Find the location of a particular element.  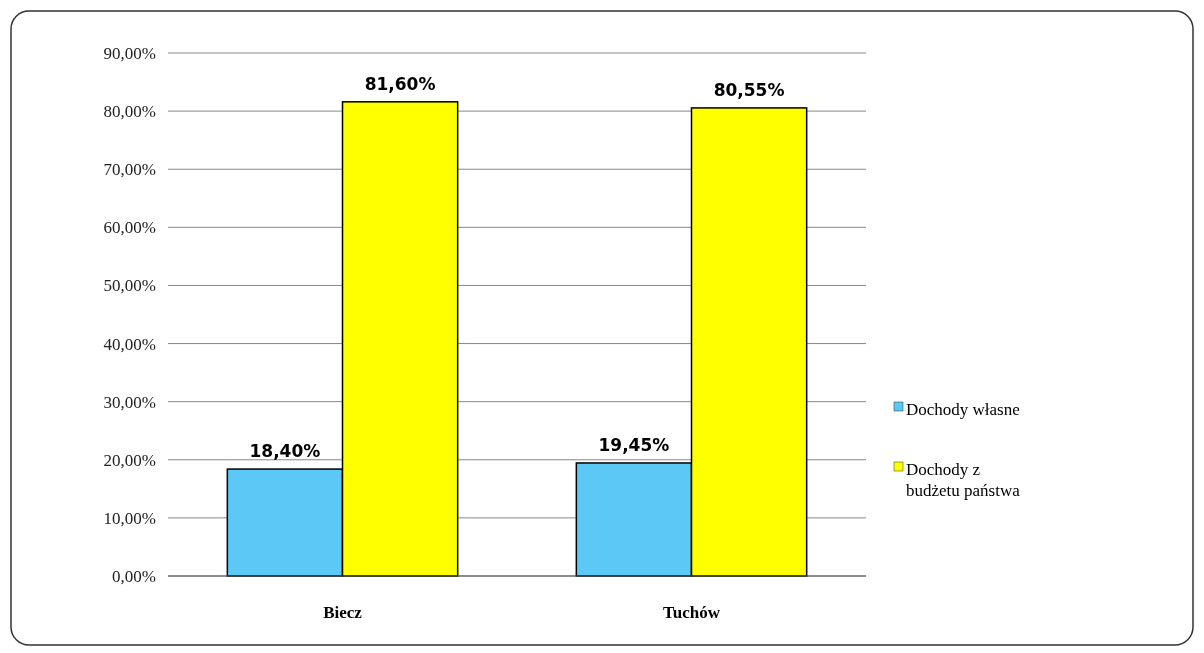

y-tick-label: 40,00% is located at coordinates (129, 344).